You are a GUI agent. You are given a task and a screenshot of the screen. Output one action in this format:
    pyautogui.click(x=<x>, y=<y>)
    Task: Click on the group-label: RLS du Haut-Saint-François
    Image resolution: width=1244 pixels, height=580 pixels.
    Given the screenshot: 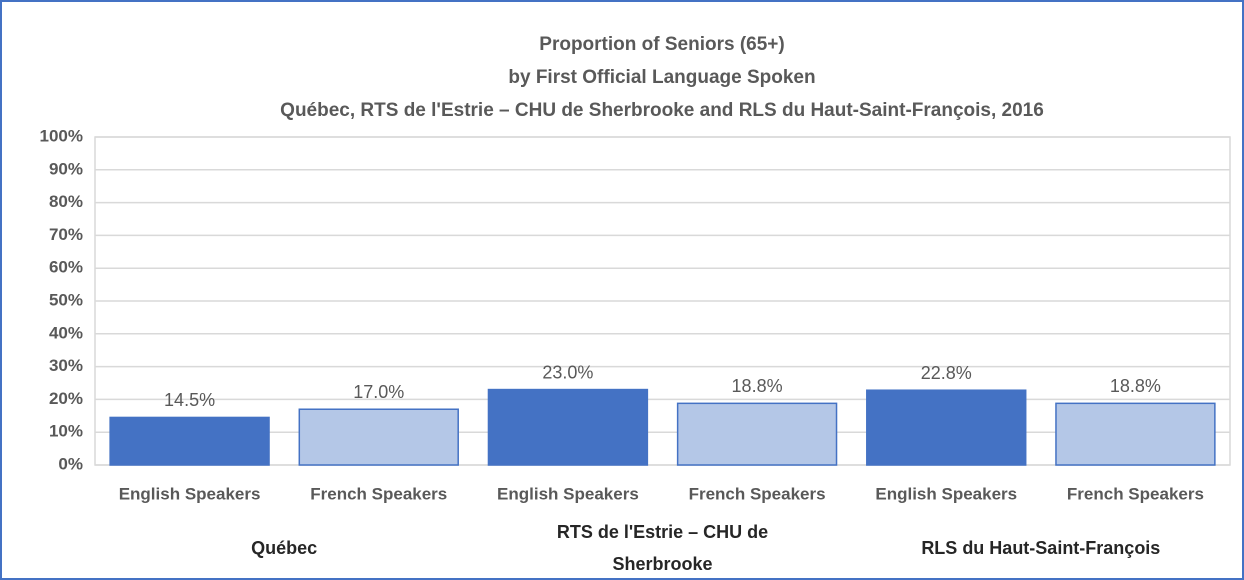 What is the action you would take?
    pyautogui.click(x=1041, y=548)
    